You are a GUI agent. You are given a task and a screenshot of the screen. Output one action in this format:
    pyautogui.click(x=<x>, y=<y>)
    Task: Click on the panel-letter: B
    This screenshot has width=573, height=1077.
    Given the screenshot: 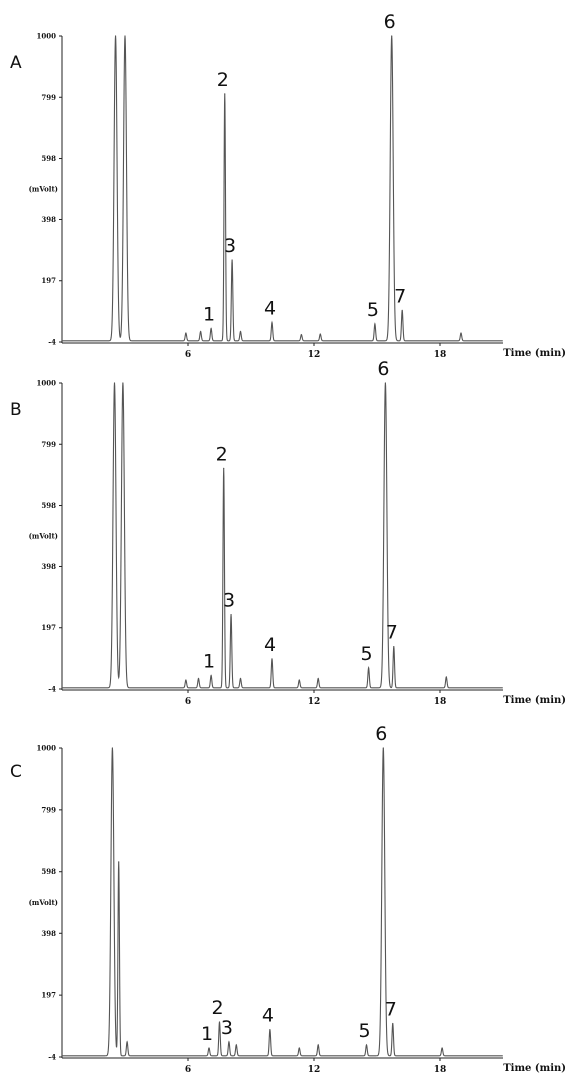 What is the action you would take?
    pyautogui.click(x=16, y=410)
    